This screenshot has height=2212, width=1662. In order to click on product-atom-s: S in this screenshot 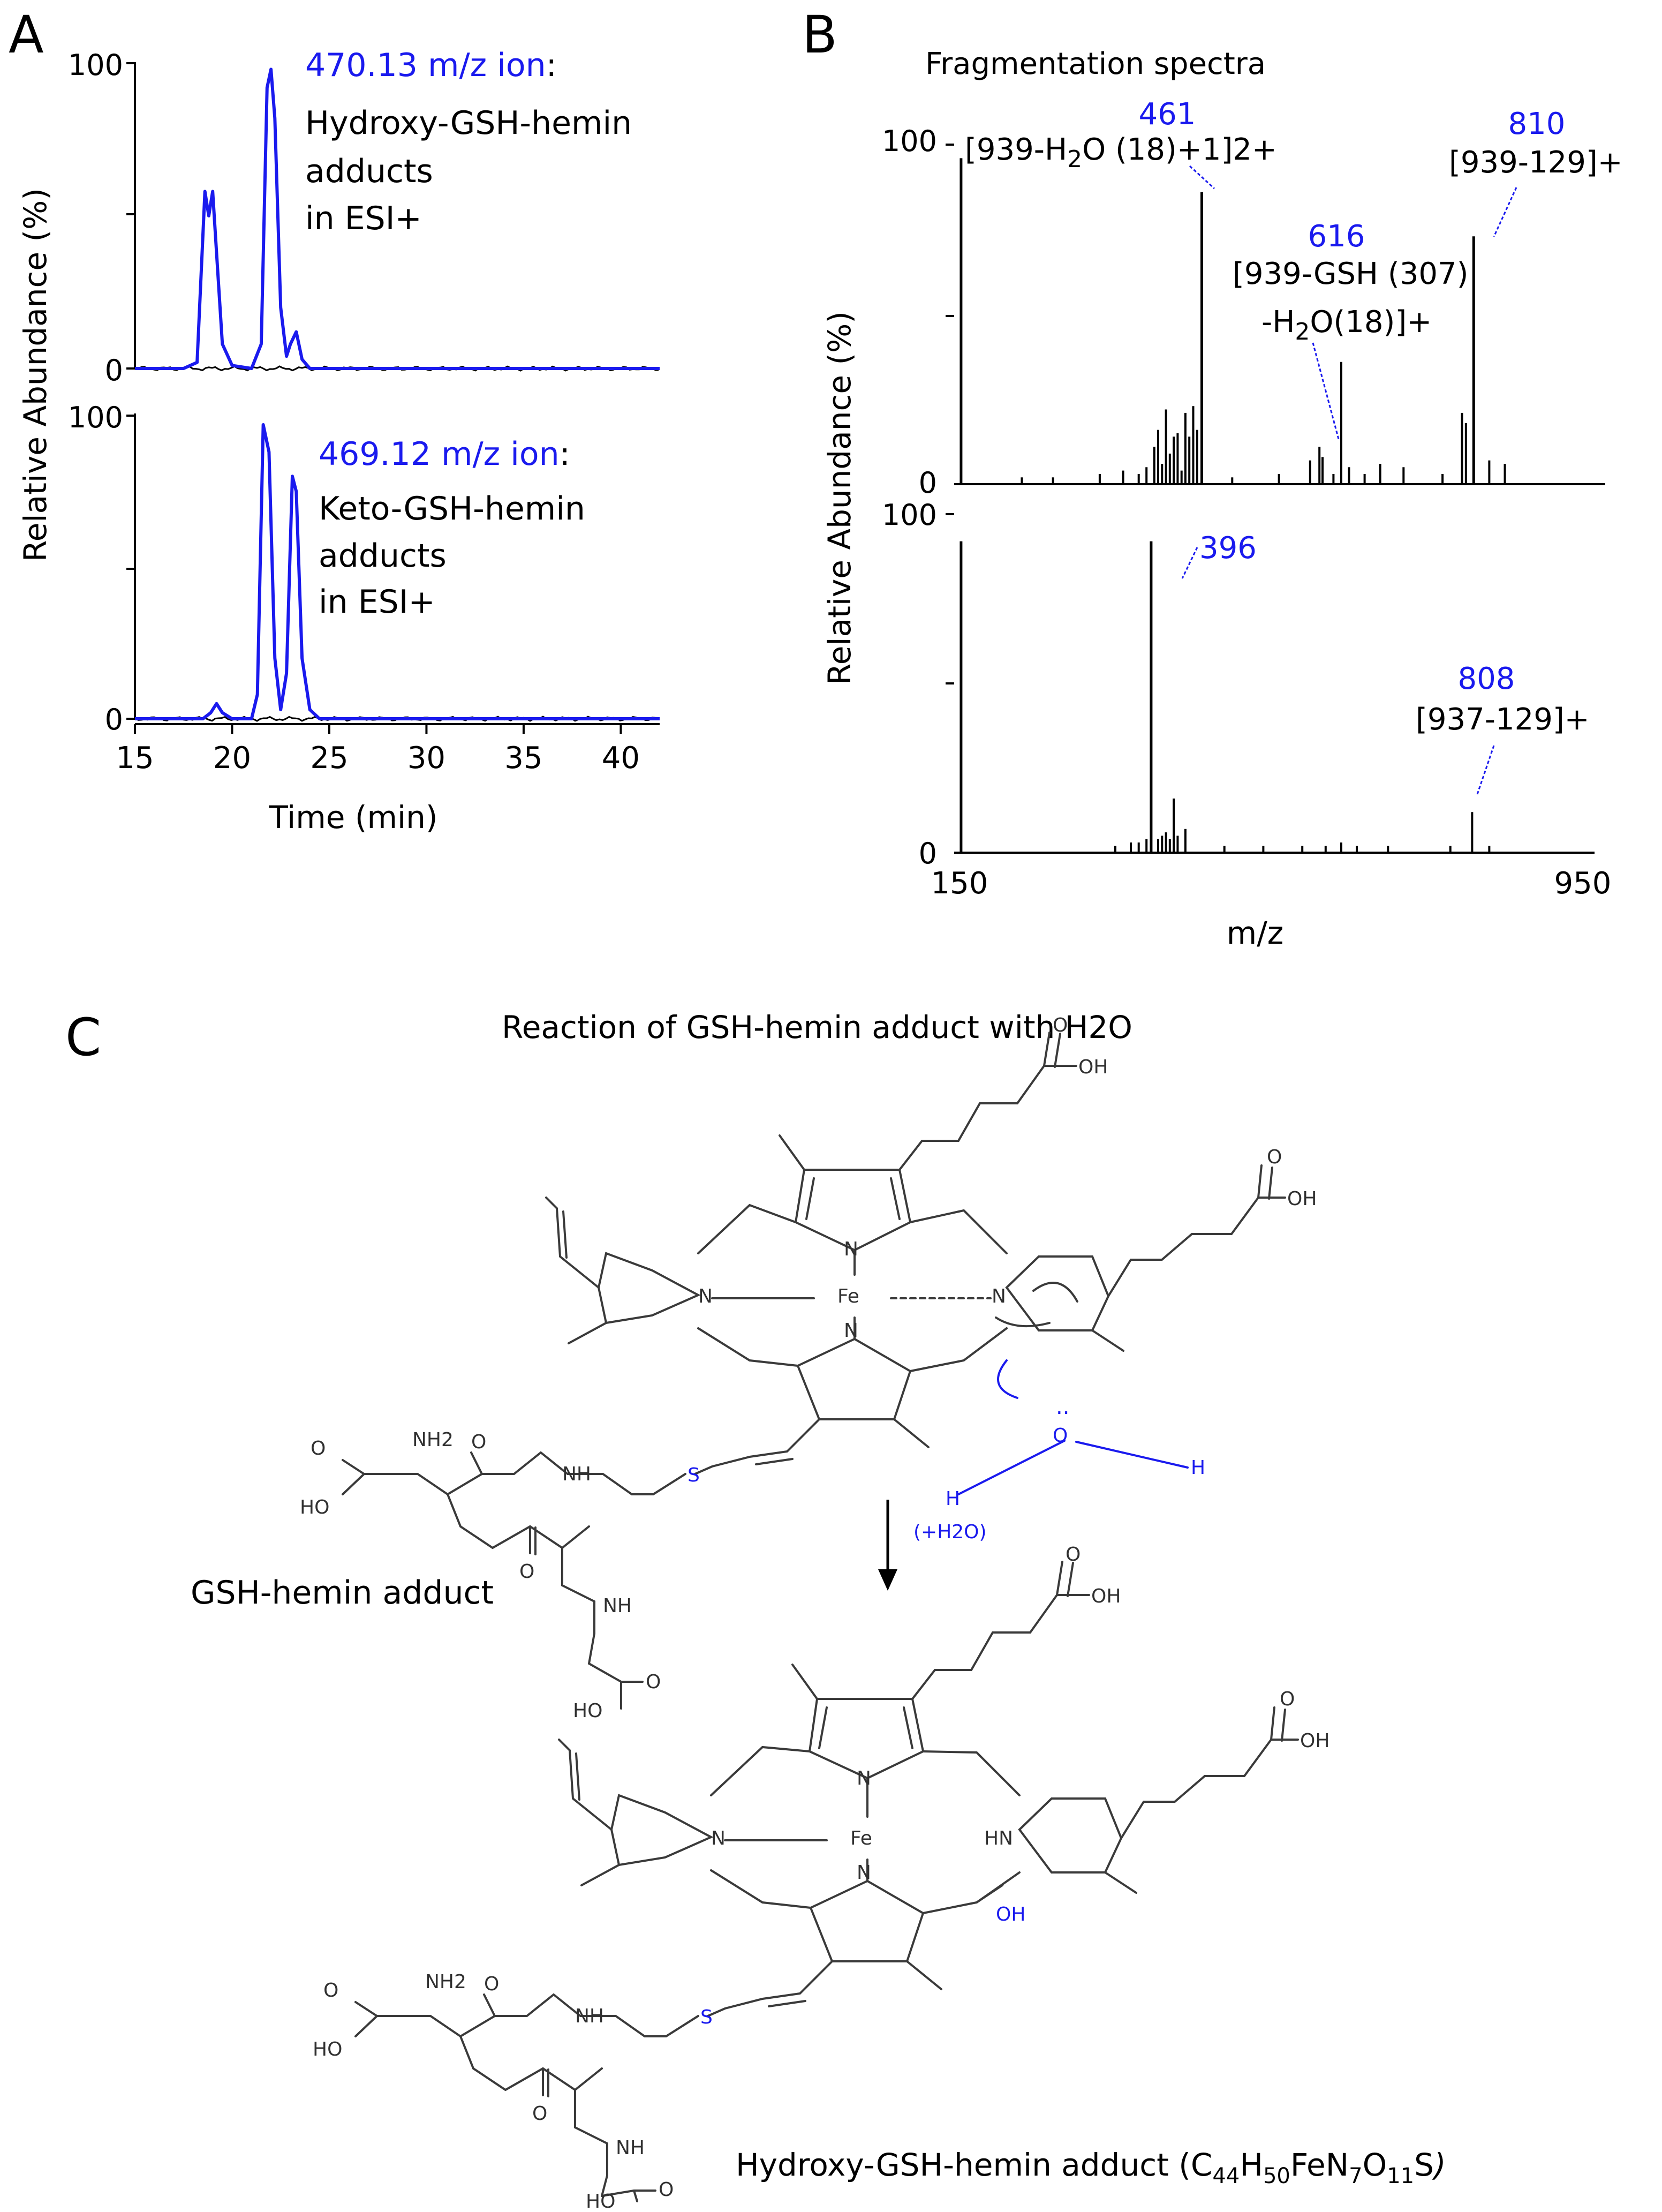, I will do `click(706, 2017)`.